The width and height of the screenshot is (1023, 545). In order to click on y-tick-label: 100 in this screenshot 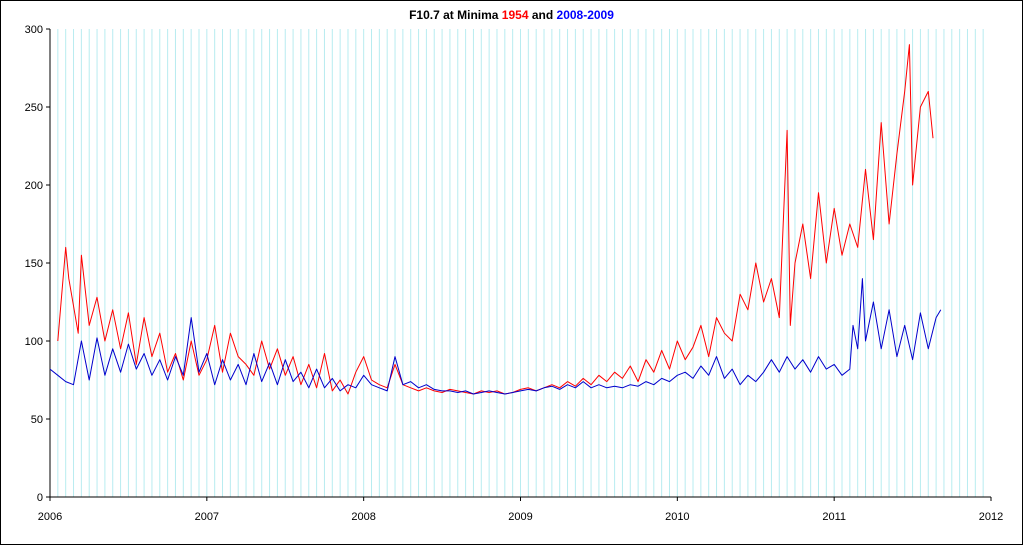, I will do `click(34, 342)`.